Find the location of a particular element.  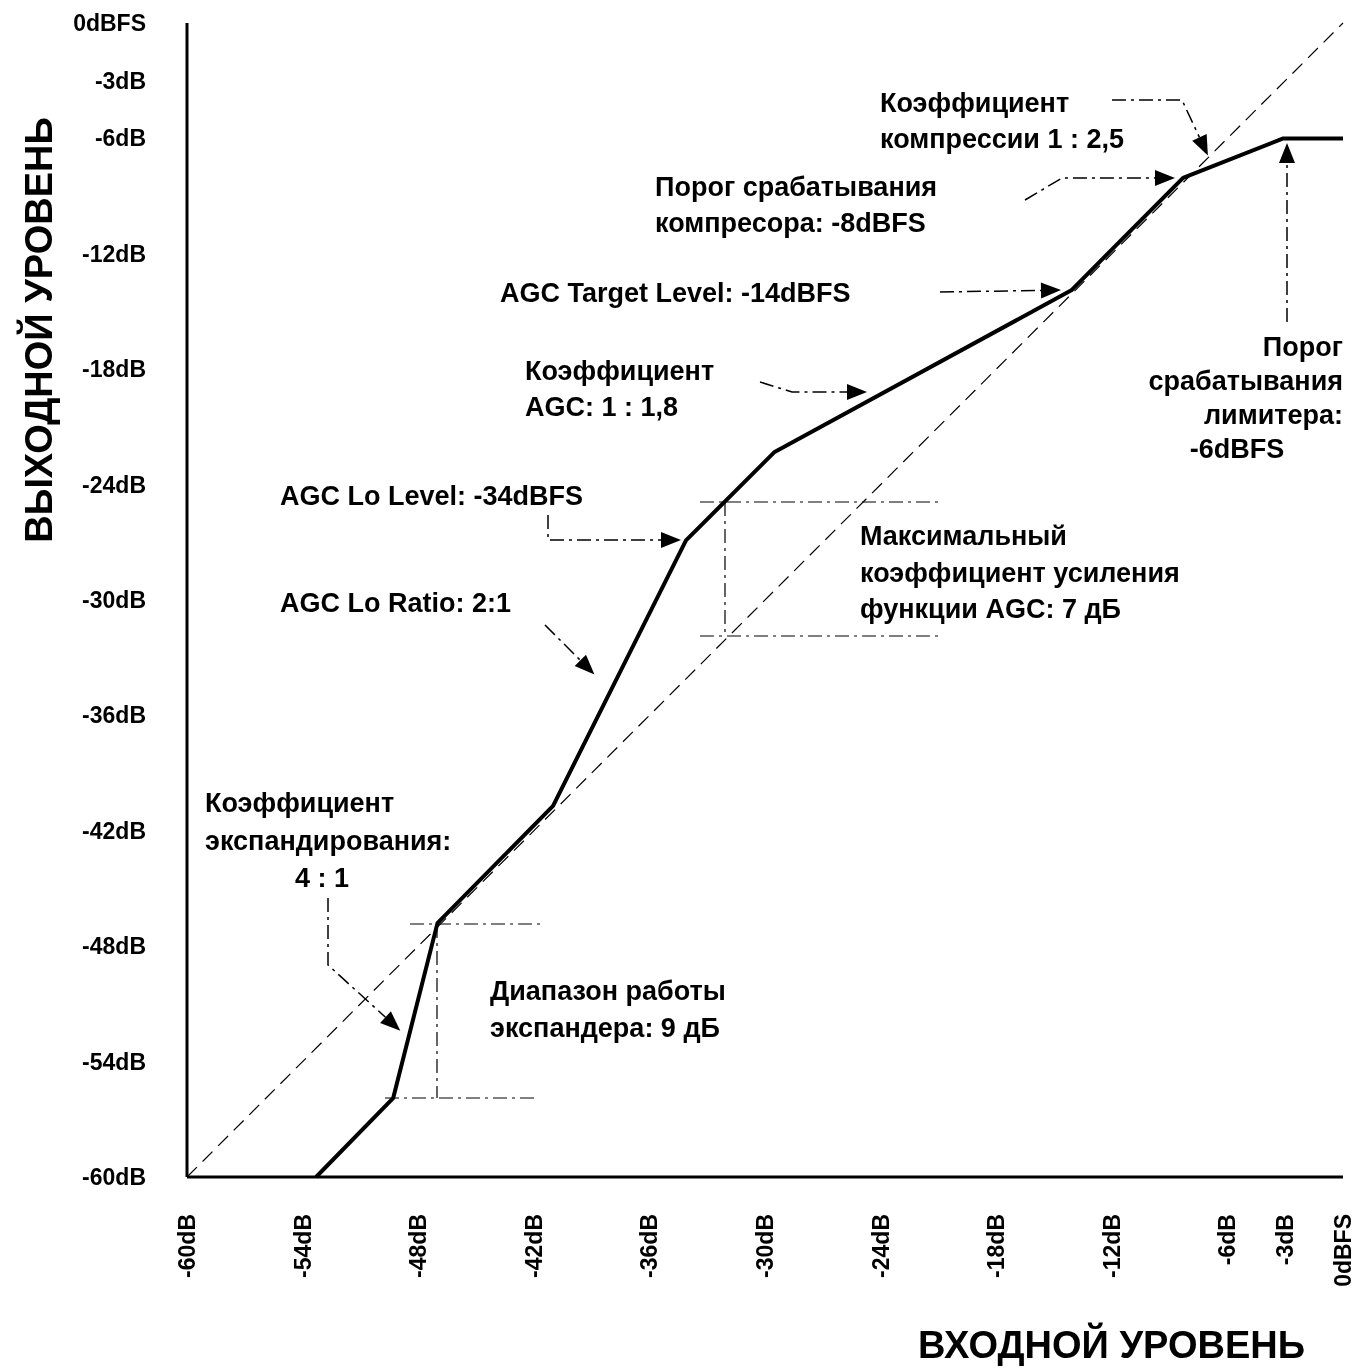

y-tick-label: 0dBFS is located at coordinates (109, 23).